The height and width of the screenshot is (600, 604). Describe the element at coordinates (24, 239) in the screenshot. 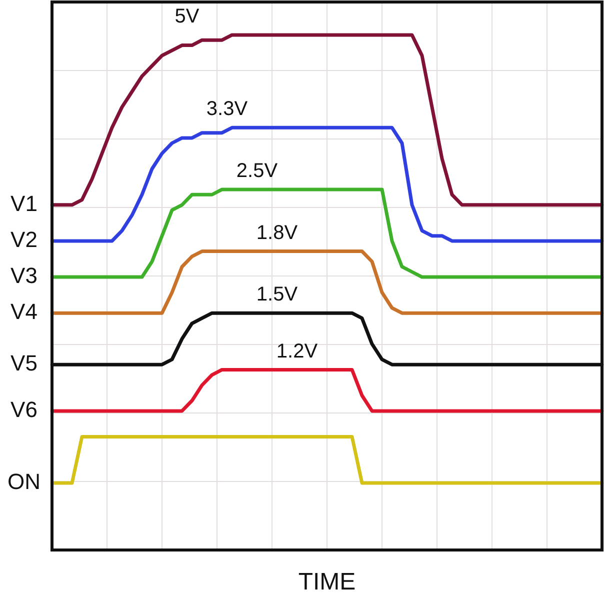

I see `series-label: V2` at that location.